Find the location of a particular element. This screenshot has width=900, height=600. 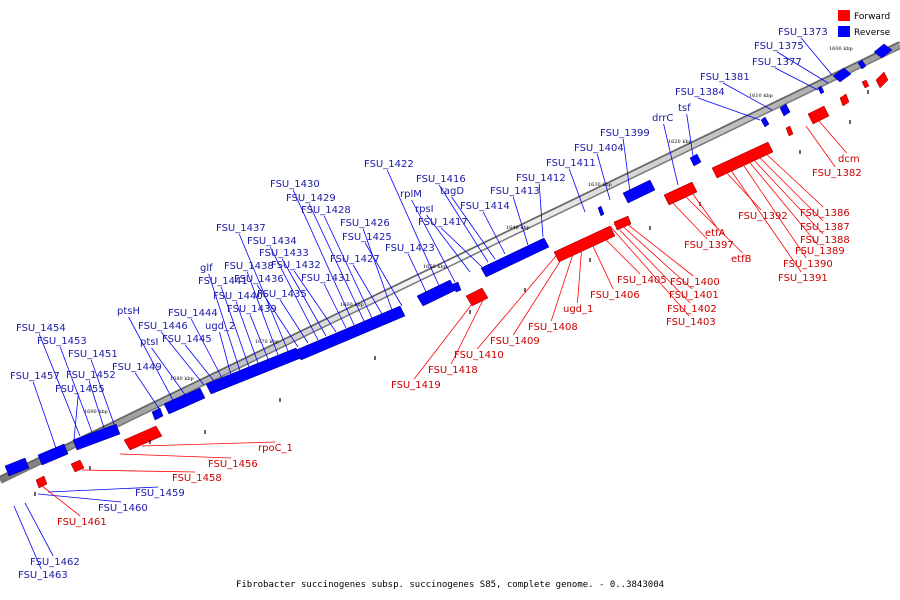

reverse-gene-label: FSU_1375 is located at coordinates (779, 46).